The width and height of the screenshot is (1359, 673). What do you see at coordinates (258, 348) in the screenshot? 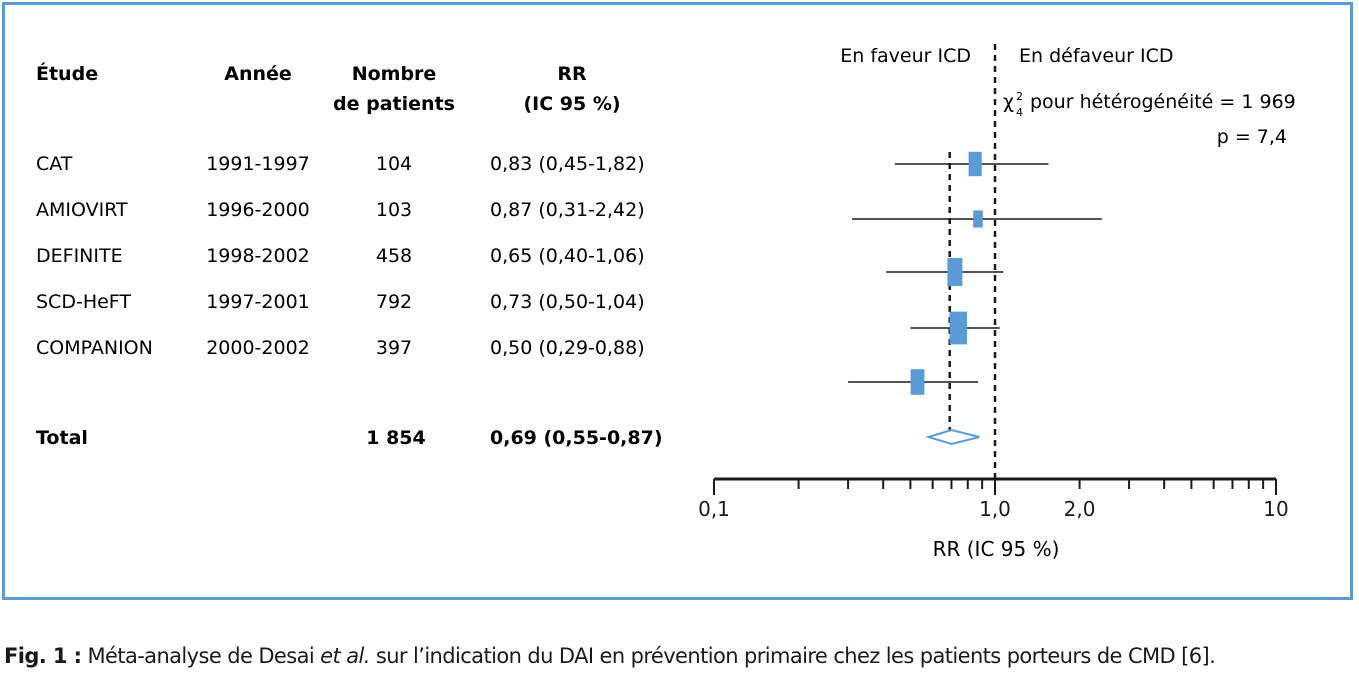
I see `row-years: 2000-2002` at bounding box center [258, 348].